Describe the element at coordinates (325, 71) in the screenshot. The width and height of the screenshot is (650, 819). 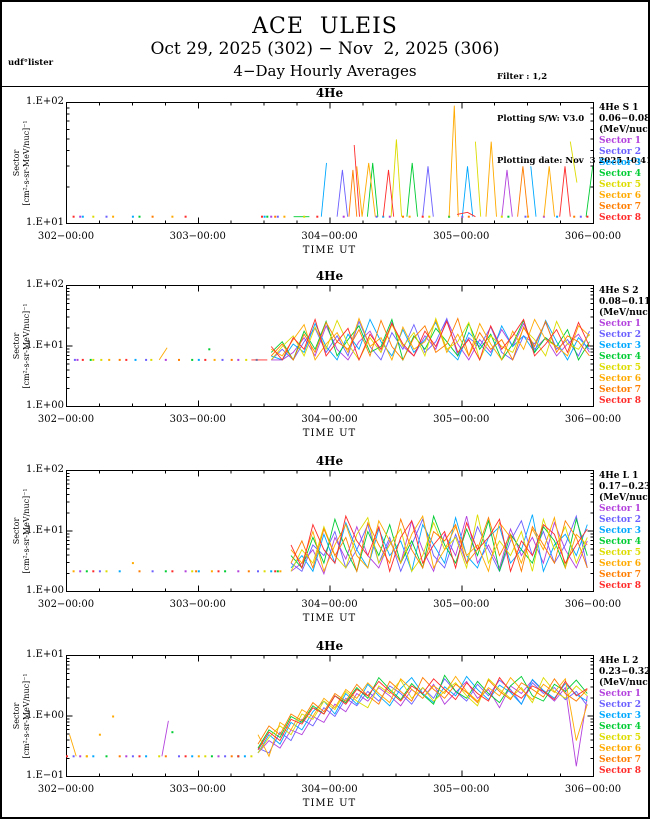
I see `subtitle: 4−Day Hourly Averages` at that location.